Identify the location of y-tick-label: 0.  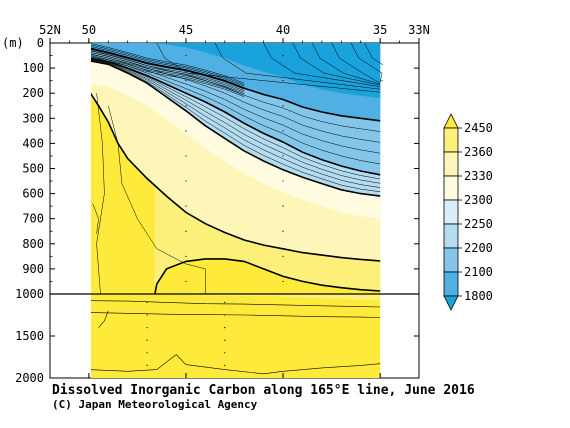
(40, 43).